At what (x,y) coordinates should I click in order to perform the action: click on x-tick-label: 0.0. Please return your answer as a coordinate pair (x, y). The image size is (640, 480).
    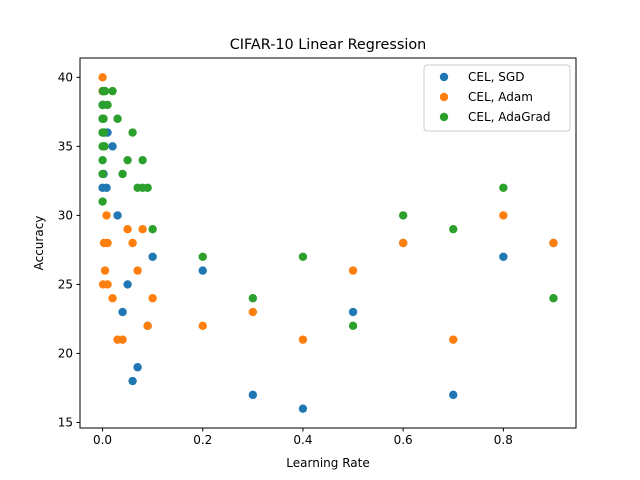
    Looking at the image, I should click on (102, 440).